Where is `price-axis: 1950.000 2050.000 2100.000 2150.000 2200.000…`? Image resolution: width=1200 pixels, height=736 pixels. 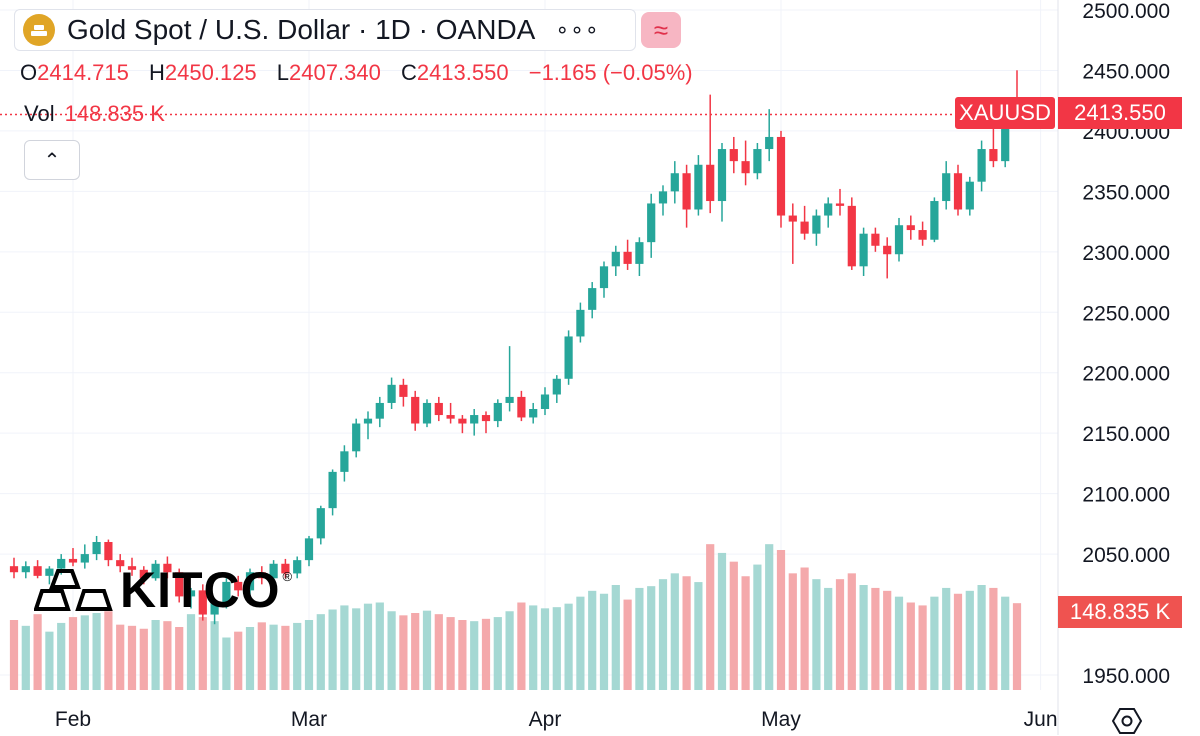
price-axis: 1950.000 2050.000 2100.000 2150.000 2200.000… is located at coordinates (1126, 344).